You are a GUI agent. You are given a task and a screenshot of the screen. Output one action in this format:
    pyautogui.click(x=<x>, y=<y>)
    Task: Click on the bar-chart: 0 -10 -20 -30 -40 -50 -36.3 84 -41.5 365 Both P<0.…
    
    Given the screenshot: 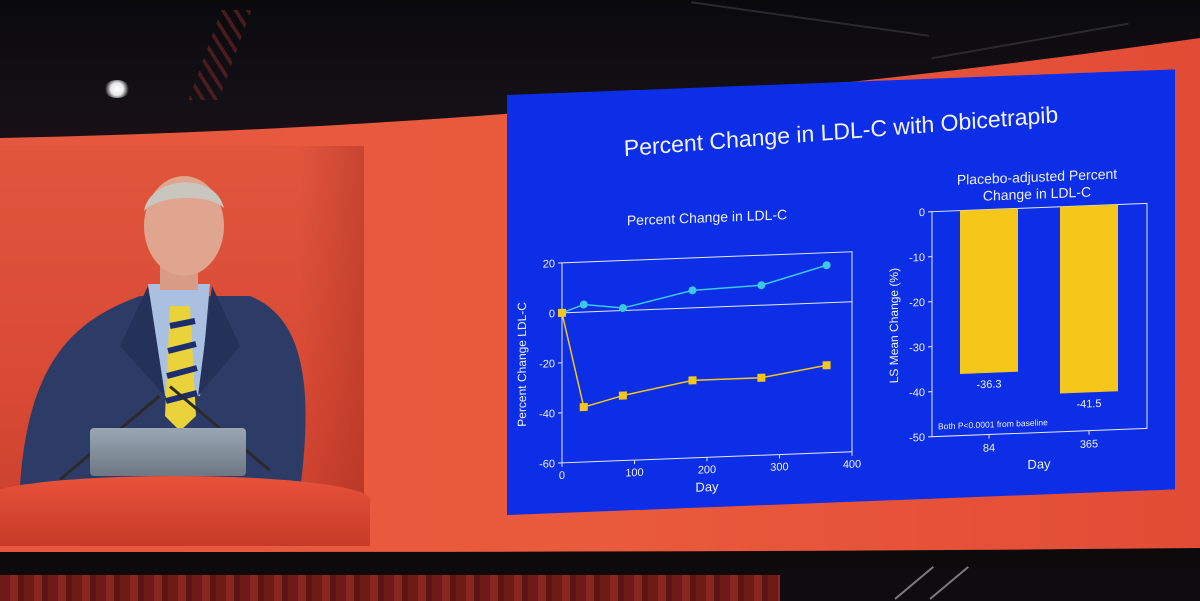 What is the action you would take?
    pyautogui.click(x=1017, y=337)
    